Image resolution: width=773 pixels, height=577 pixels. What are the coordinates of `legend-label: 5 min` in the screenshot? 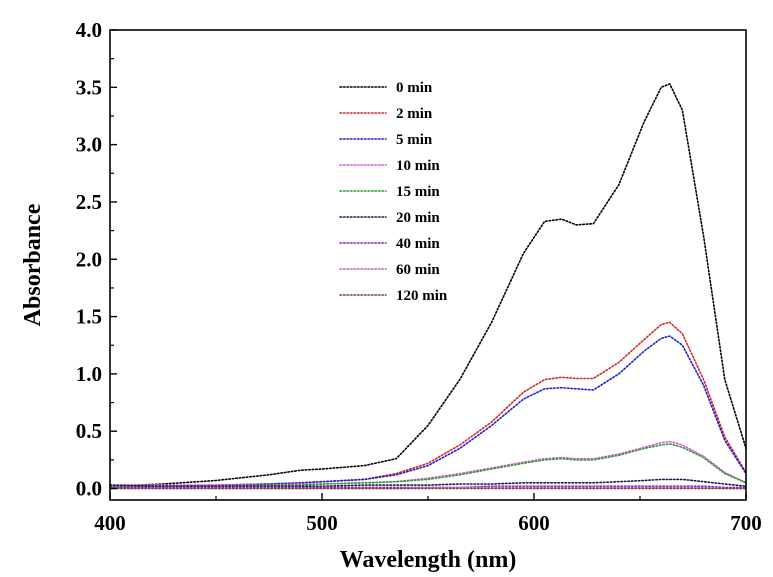 It's located at (414, 140).